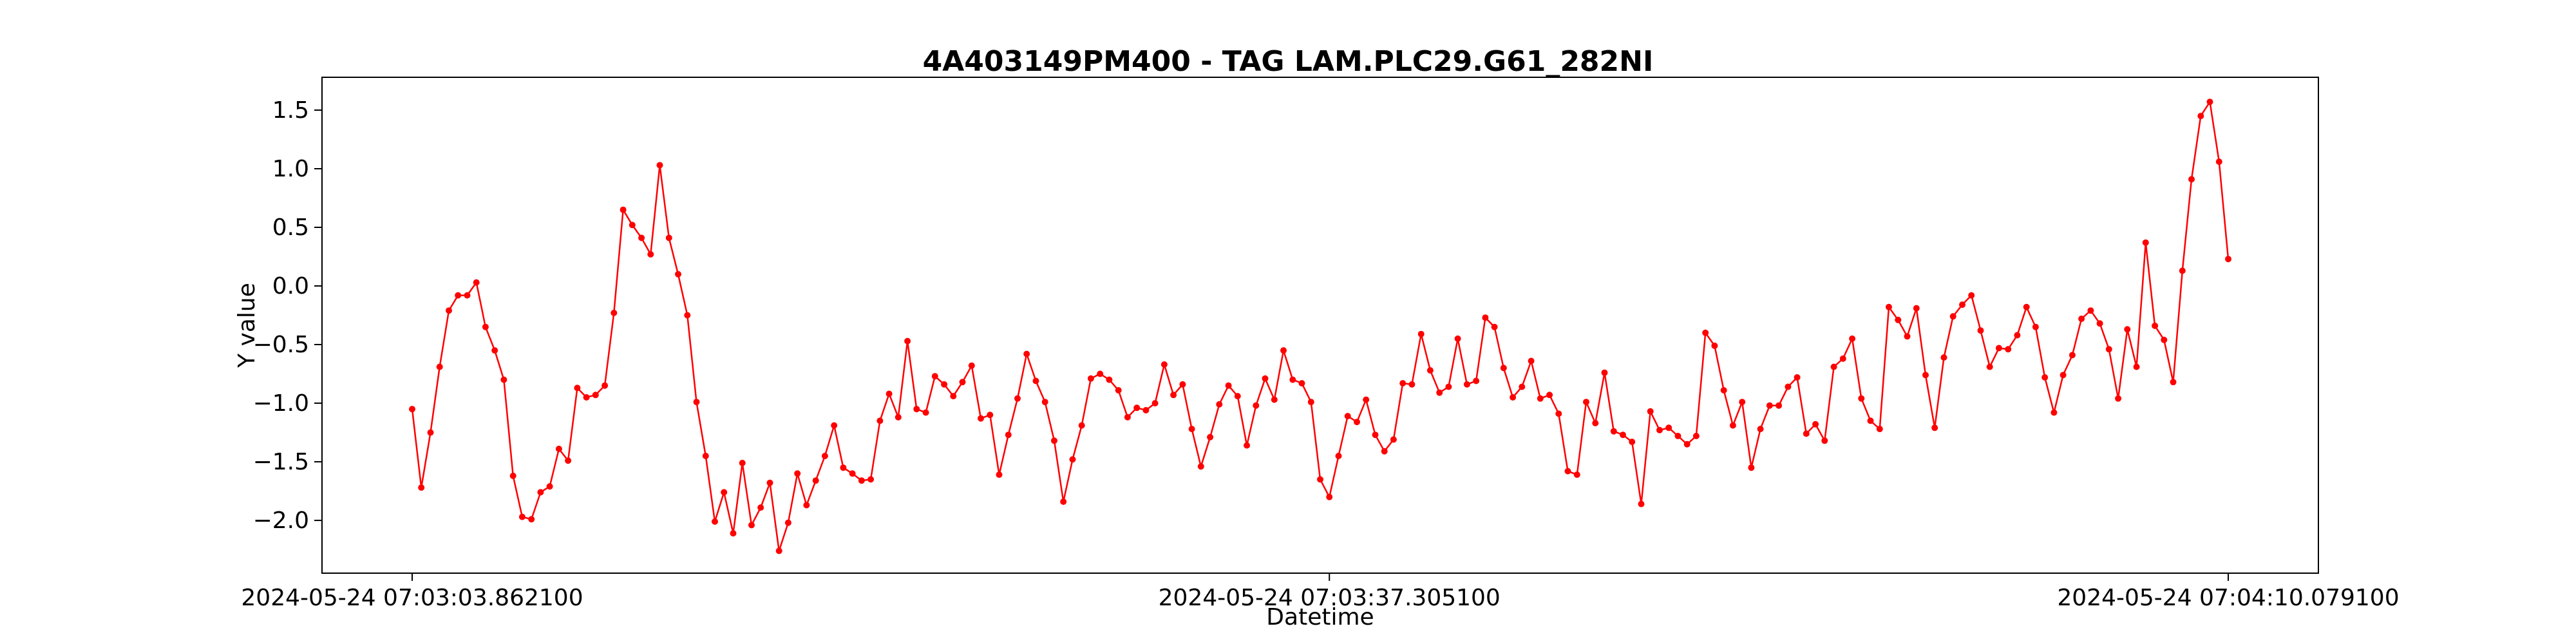 The height and width of the screenshot is (644, 2576). What do you see at coordinates (290, 227) in the screenshot?
I see `y-tick-label: 0.5` at bounding box center [290, 227].